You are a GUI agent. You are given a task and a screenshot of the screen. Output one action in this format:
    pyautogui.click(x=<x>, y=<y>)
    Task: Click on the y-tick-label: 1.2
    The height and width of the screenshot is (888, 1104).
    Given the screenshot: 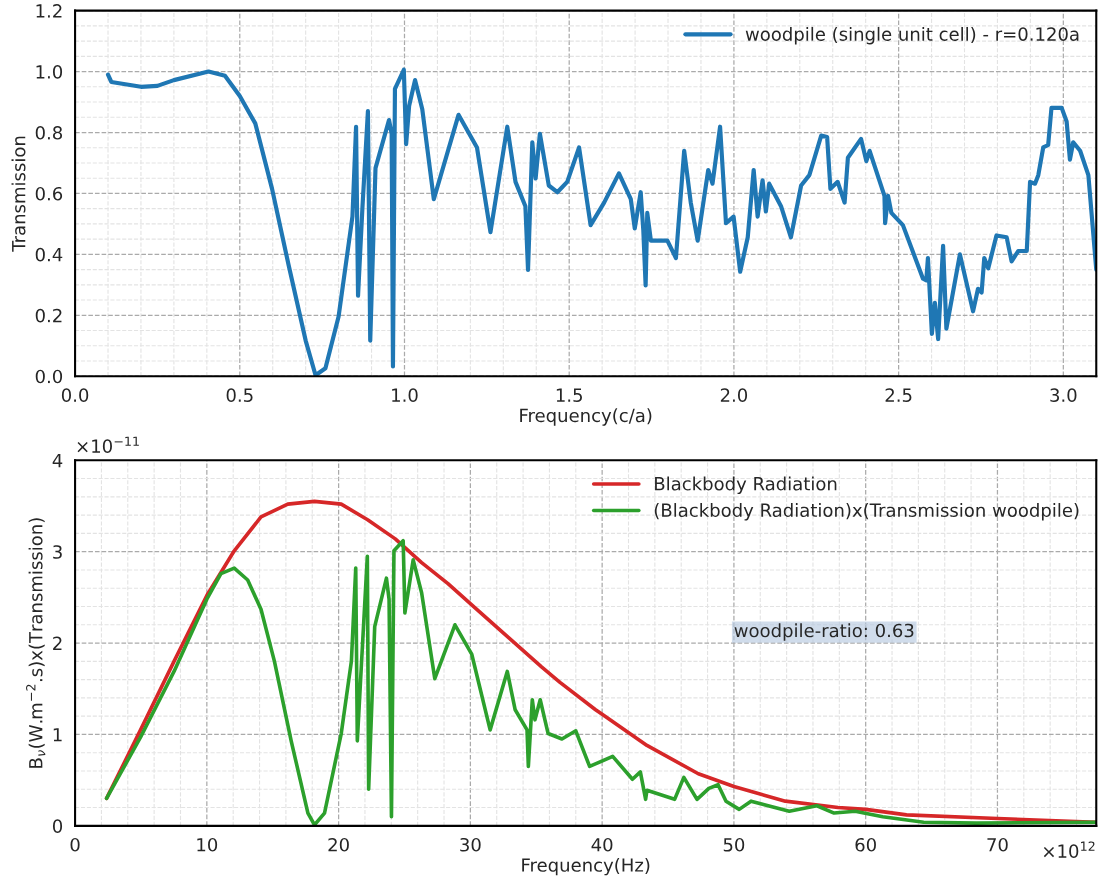 What is the action you would take?
    pyautogui.click(x=49, y=11)
    